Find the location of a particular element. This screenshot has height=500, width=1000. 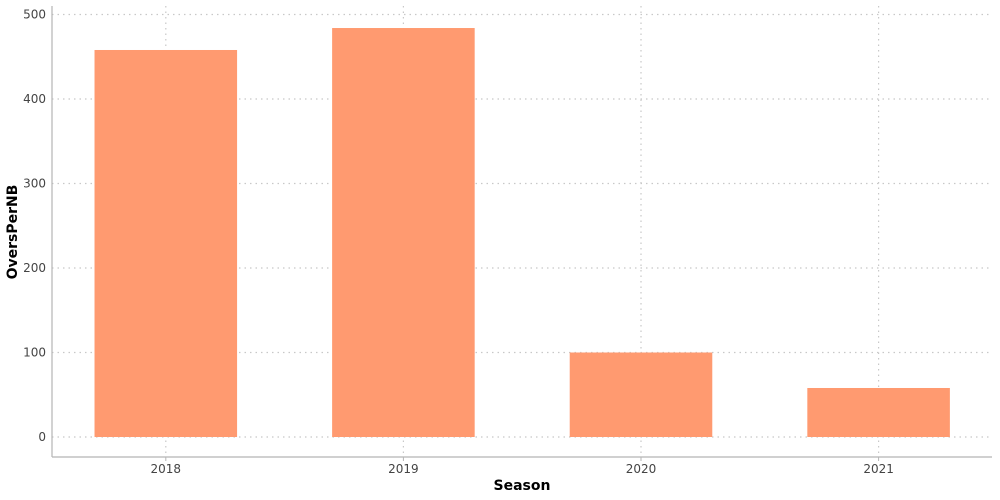

x-tick-label: 2021 is located at coordinates (878, 469).